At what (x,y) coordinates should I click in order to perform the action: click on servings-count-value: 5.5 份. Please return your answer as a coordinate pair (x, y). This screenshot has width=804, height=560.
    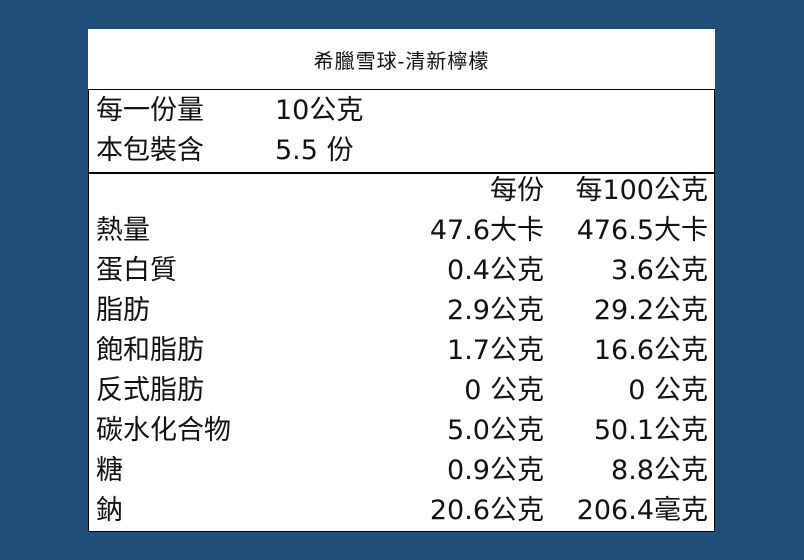
    Looking at the image, I should click on (314, 150).